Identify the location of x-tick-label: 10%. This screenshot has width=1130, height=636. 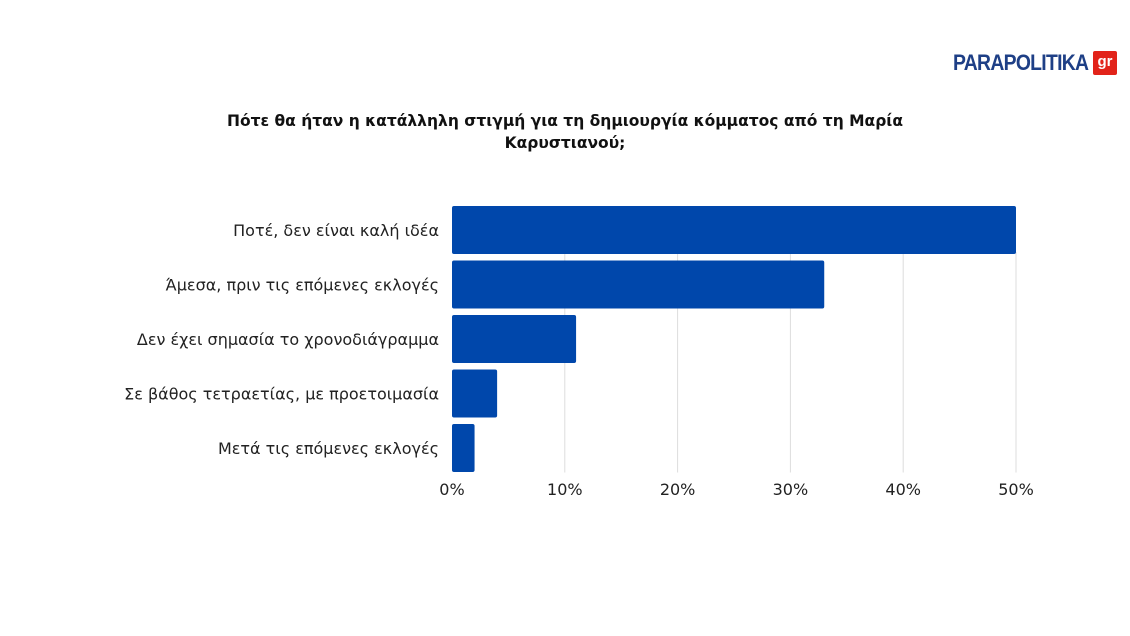
(565, 489).